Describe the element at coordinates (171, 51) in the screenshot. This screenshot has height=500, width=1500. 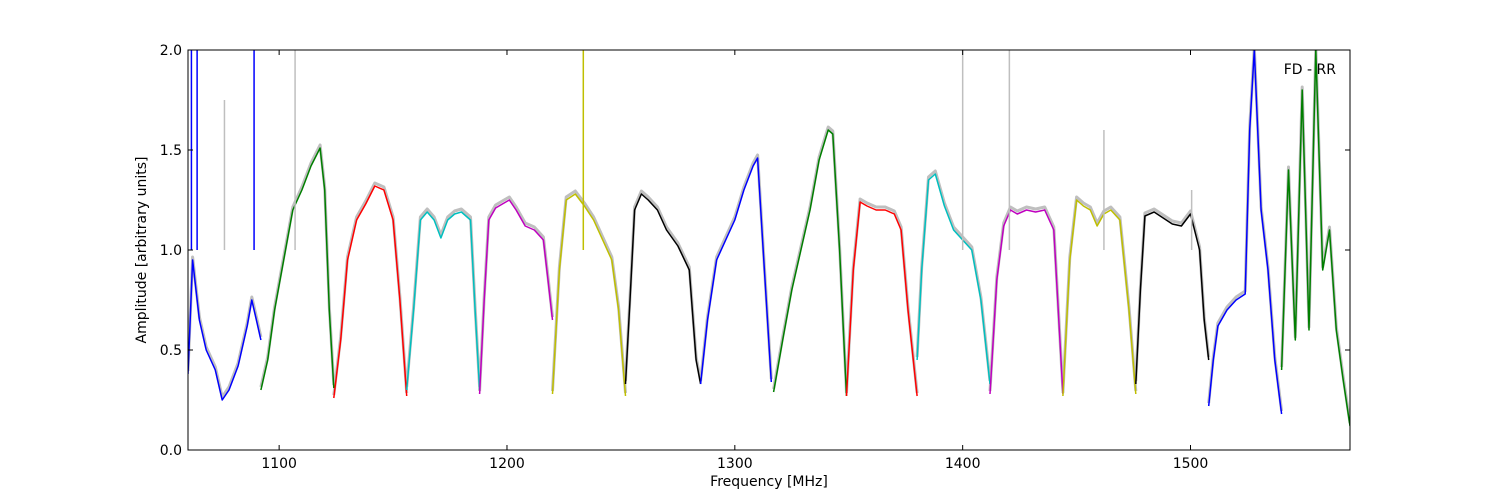
I see `y-tick-label: 2.0` at that location.